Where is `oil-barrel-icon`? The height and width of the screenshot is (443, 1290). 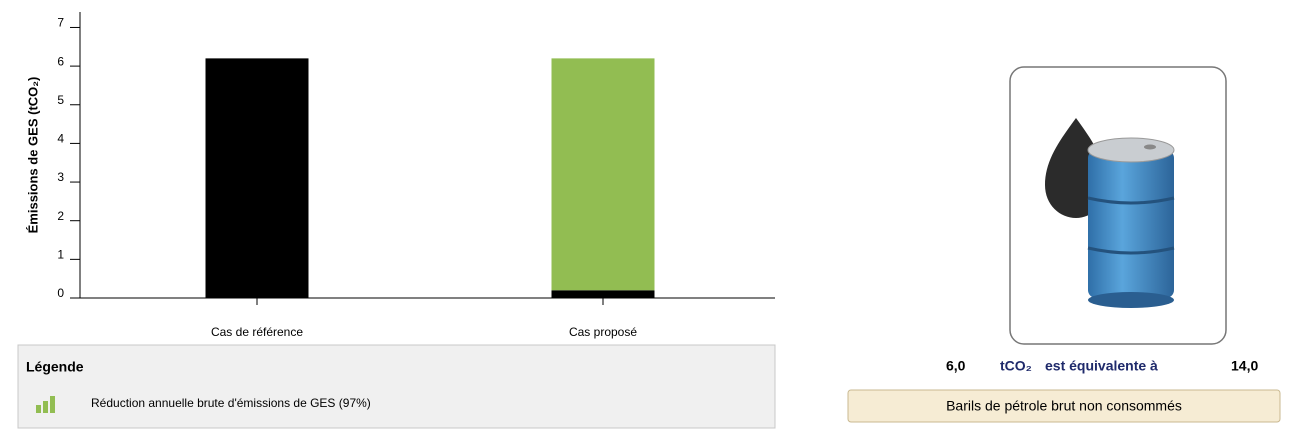 oil-barrel-icon is located at coordinates (1110, 213).